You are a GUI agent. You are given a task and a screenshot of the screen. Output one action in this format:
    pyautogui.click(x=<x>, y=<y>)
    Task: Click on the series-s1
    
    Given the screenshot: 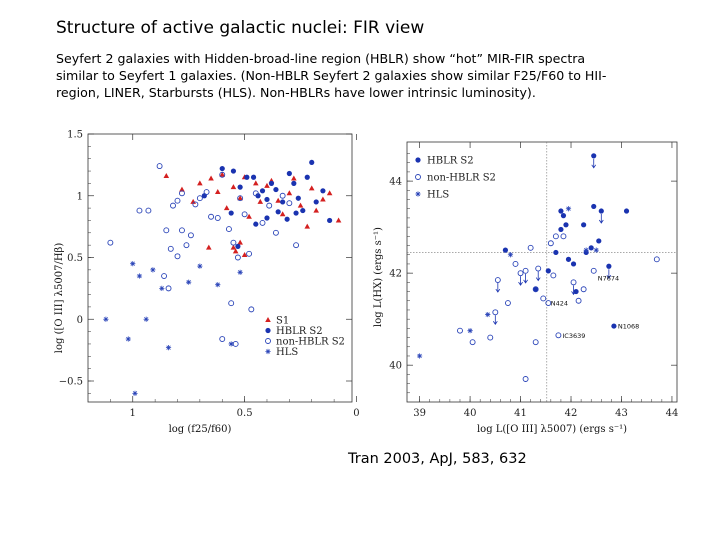 What is the action you would take?
    pyautogui.click(x=252, y=214)
    